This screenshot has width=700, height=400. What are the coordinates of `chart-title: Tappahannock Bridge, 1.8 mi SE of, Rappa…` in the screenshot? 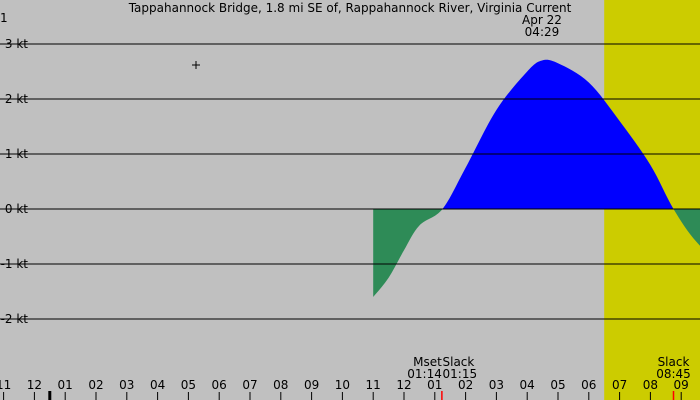 It's located at (350, 8).